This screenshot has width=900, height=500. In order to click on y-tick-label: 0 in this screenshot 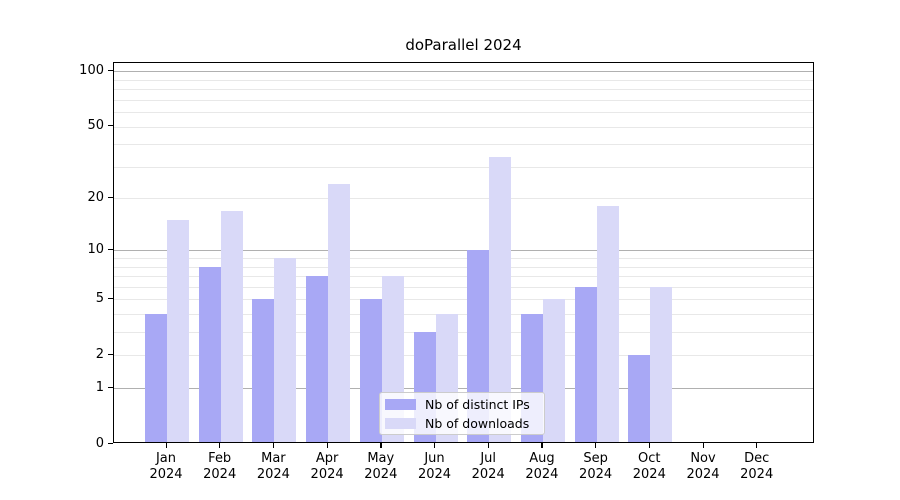, I will do `click(99, 443)`.